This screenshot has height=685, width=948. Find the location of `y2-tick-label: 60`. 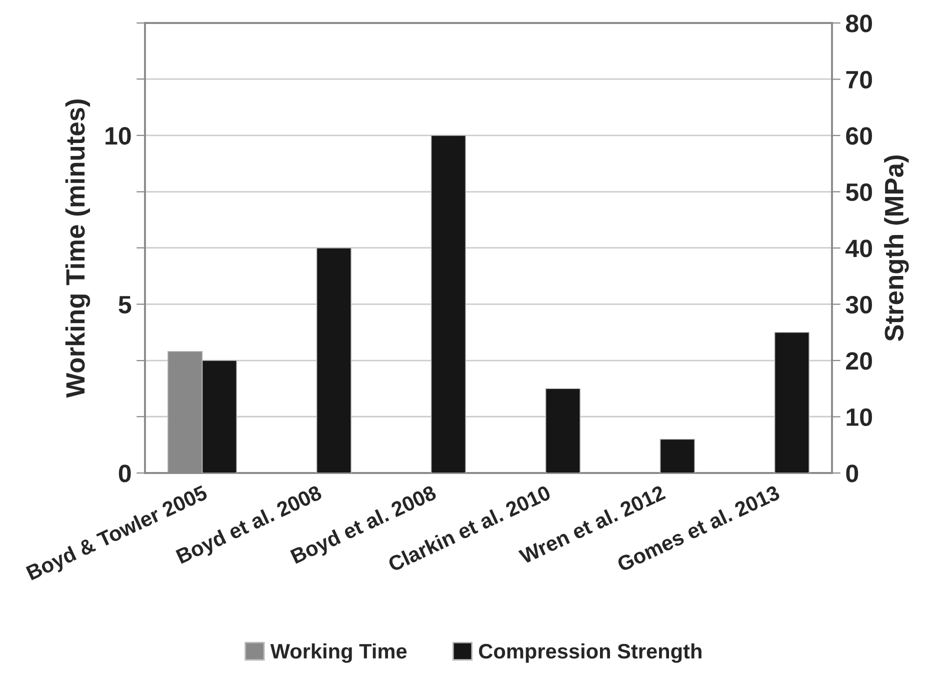

y2-tick-label: 60 is located at coordinates (859, 136).